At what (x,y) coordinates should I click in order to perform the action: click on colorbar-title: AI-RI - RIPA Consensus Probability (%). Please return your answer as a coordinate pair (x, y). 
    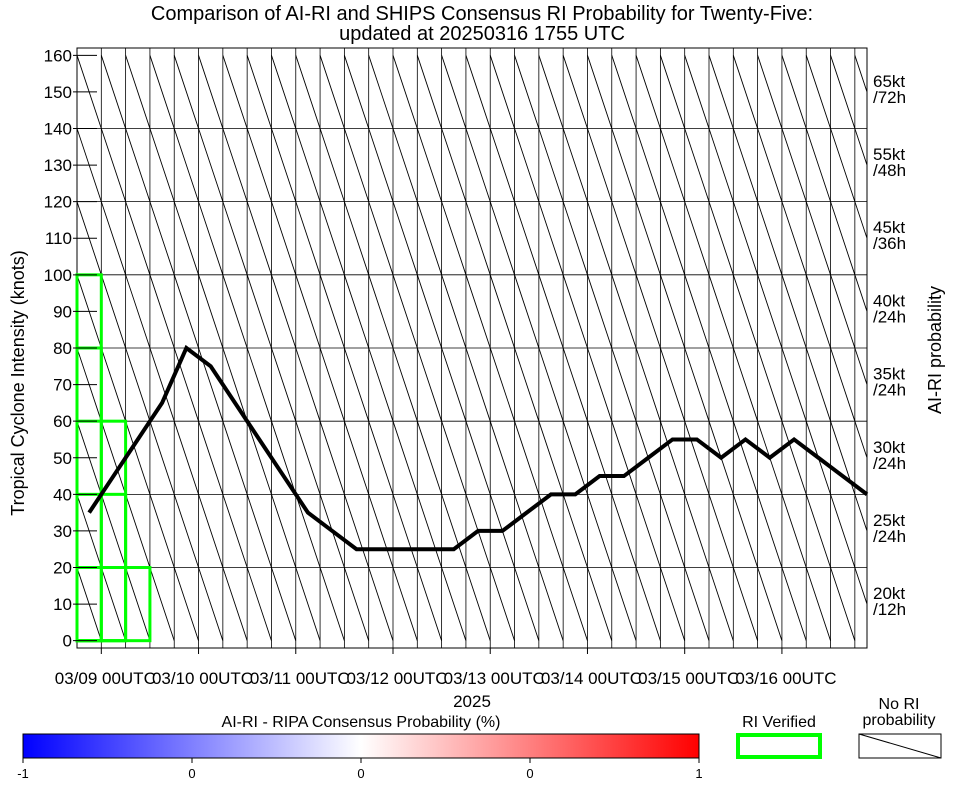
    Looking at the image, I should click on (361, 722).